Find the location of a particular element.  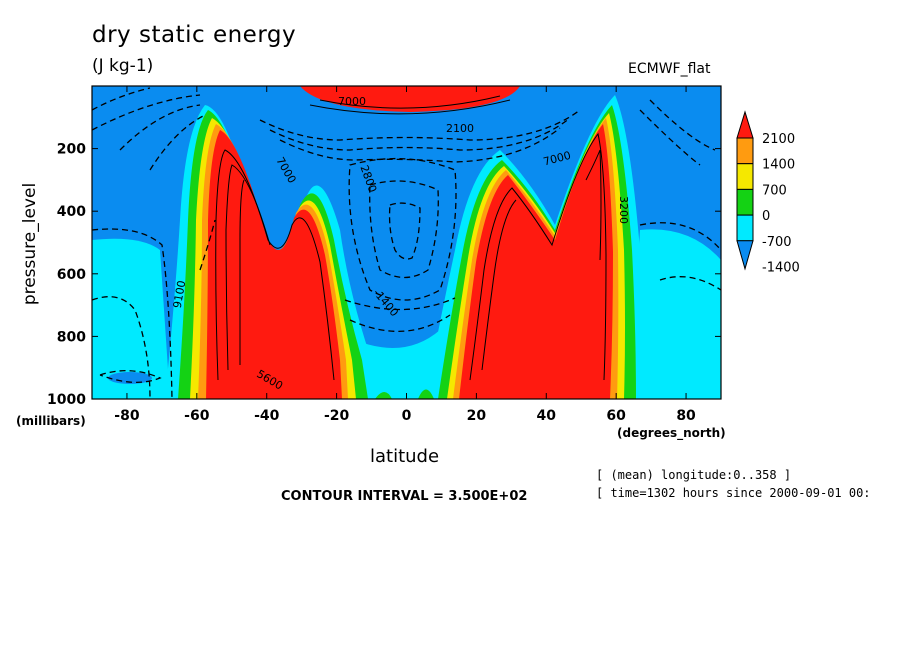

chart-units: (J kg-1) is located at coordinates (123, 66).